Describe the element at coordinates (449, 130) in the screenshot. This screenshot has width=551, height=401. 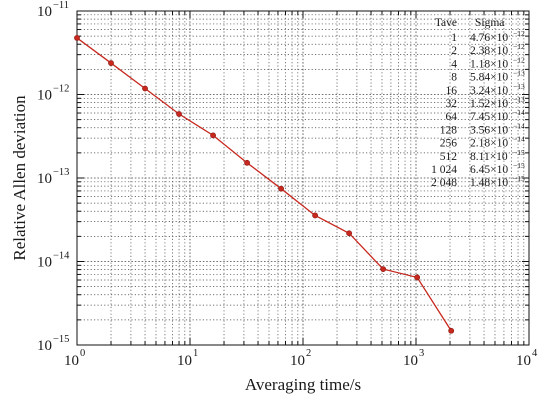
I see `table-cell-tave: 128` at that location.